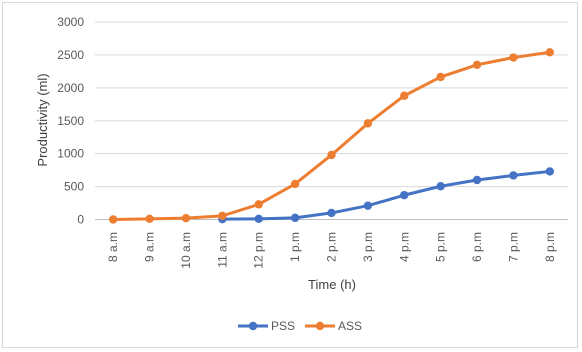  What do you see at coordinates (222, 250) in the screenshot?
I see `x-tick-label: 11 a.m` at bounding box center [222, 250].